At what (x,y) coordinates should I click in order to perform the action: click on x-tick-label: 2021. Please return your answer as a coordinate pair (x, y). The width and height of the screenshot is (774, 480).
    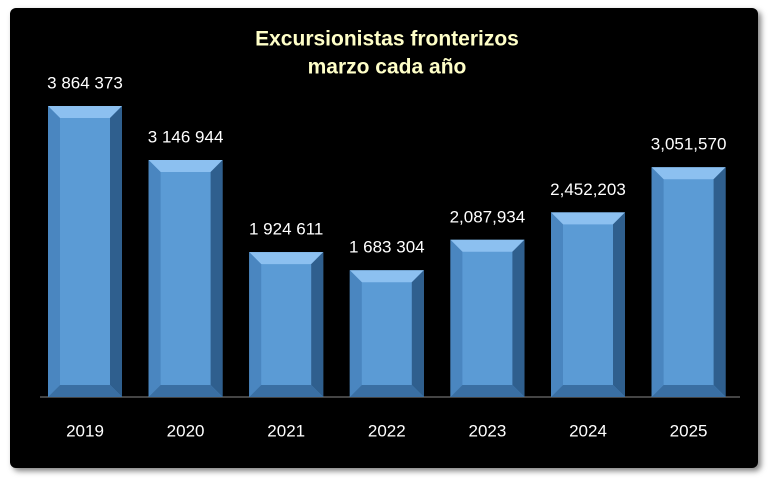
    Looking at the image, I should click on (286, 430).